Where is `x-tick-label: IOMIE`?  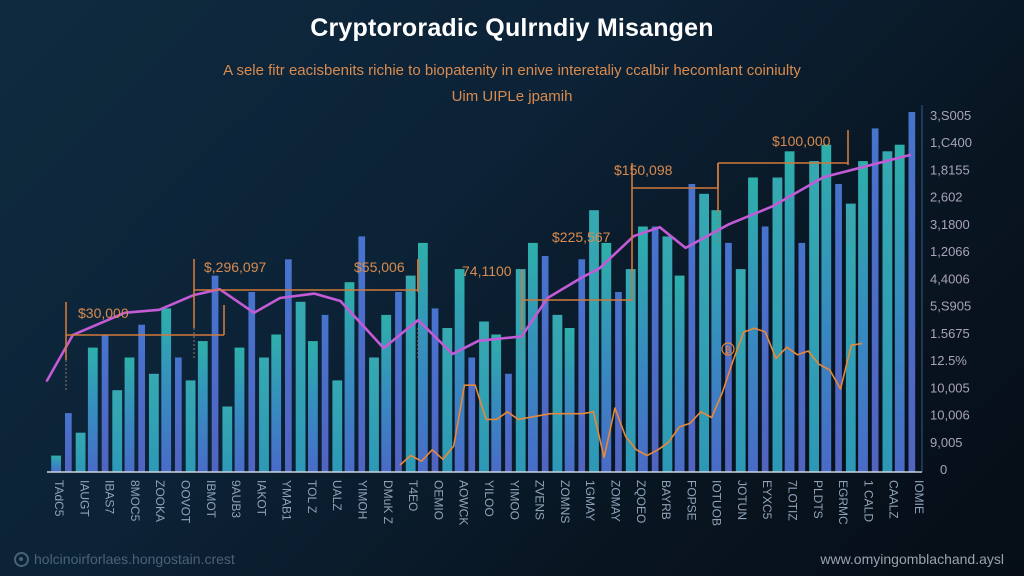
x-tick-label: IOMIE is located at coordinates (919, 497).